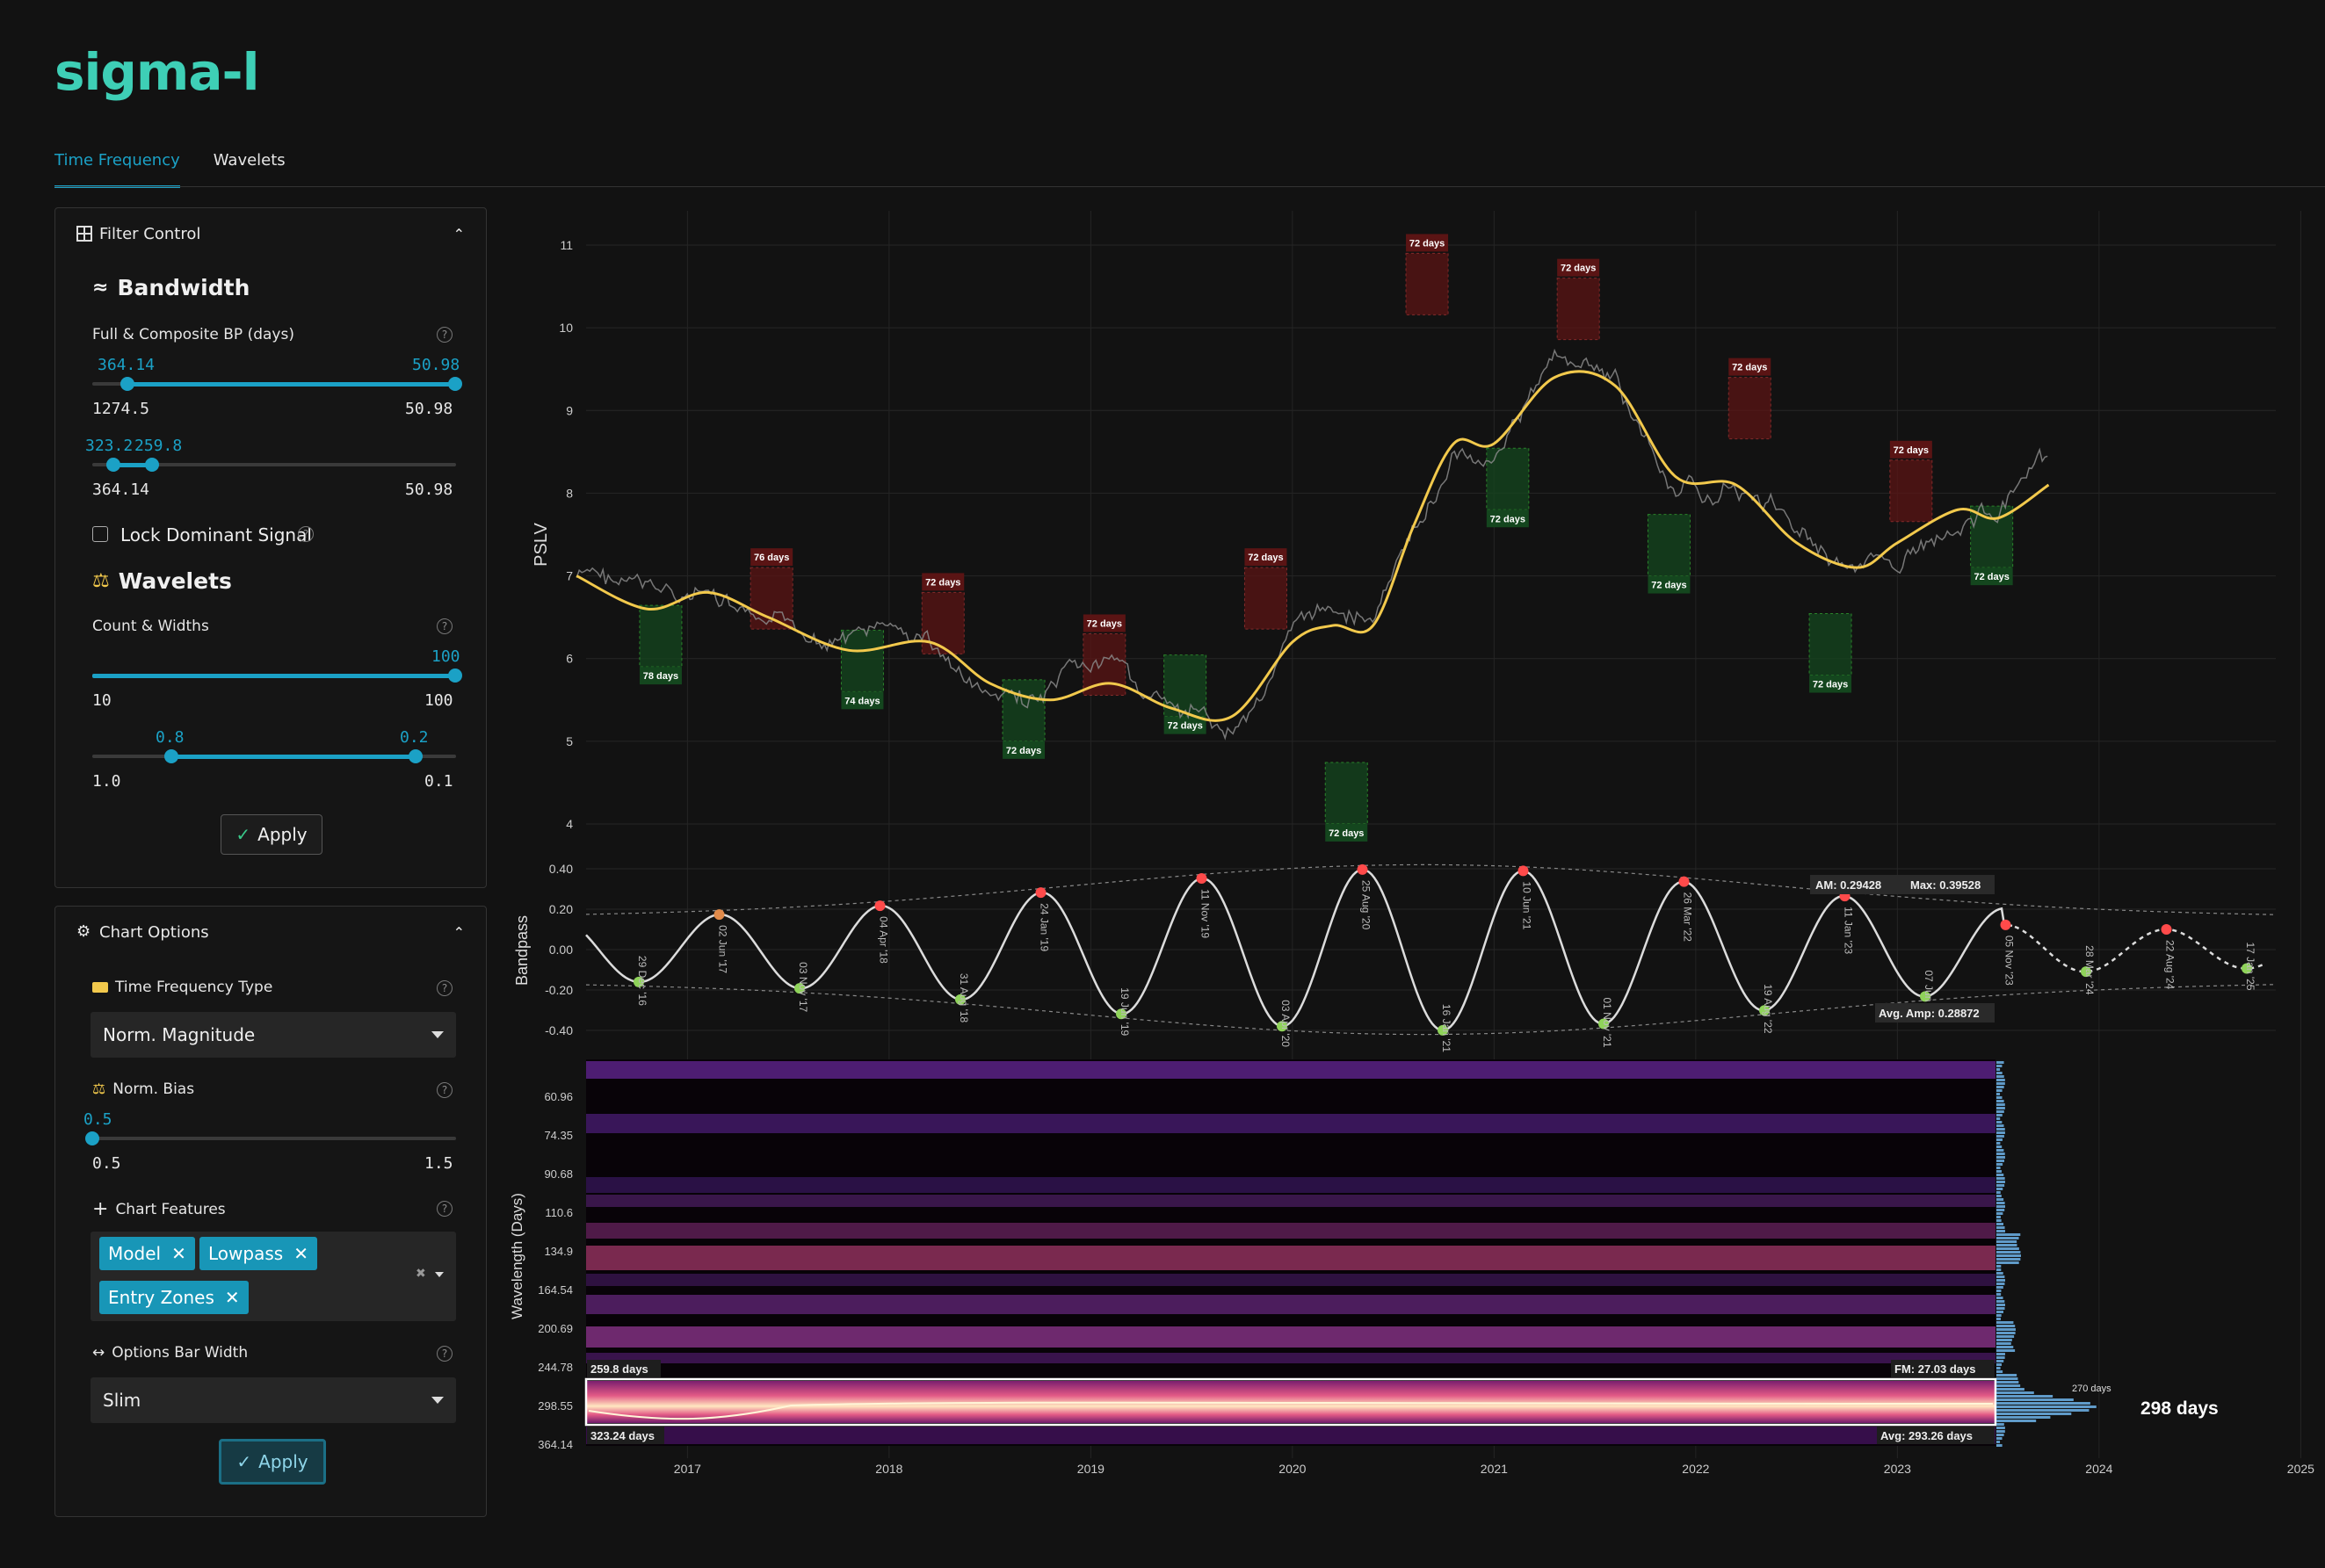 This screenshot has height=1568, width=2325. What do you see at coordinates (274, 1400) in the screenshot?
I see `bar-width-select: Slim` at bounding box center [274, 1400].